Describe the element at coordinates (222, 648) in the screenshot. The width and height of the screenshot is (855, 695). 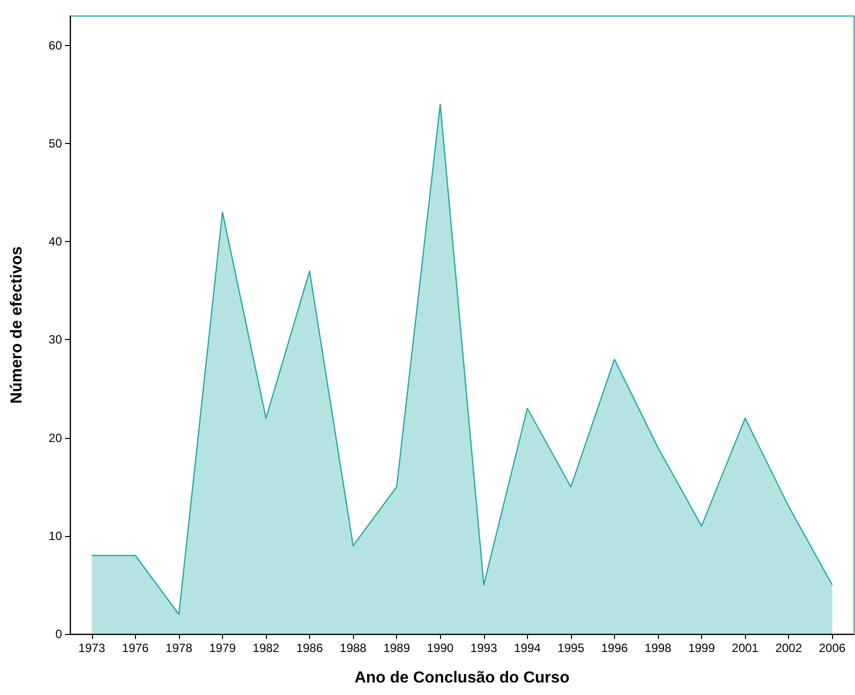
I see `x-tick-label: 1979` at that location.